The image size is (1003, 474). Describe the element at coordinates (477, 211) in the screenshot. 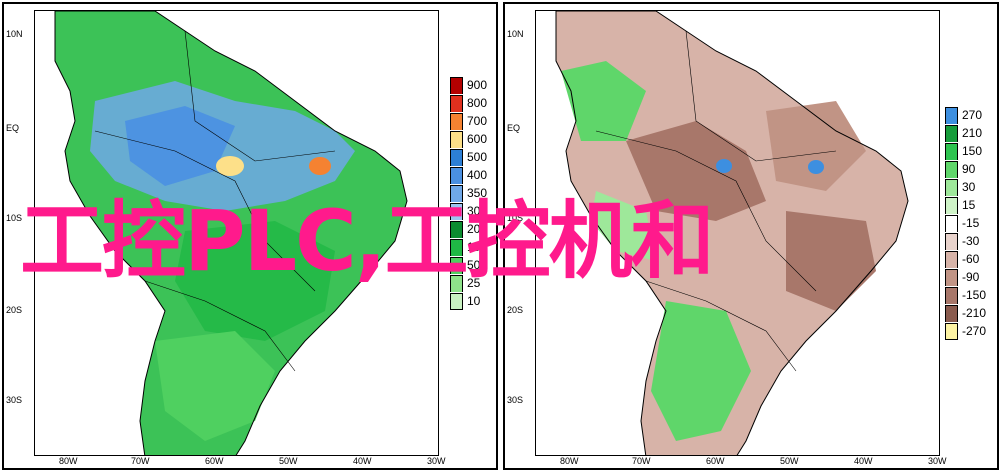

I see `colorbar-label: 300` at that location.